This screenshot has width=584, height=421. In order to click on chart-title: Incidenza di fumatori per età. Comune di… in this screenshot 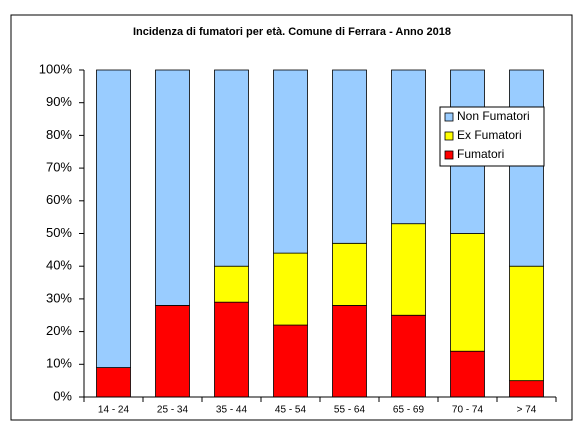, I will do `click(292, 32)`.